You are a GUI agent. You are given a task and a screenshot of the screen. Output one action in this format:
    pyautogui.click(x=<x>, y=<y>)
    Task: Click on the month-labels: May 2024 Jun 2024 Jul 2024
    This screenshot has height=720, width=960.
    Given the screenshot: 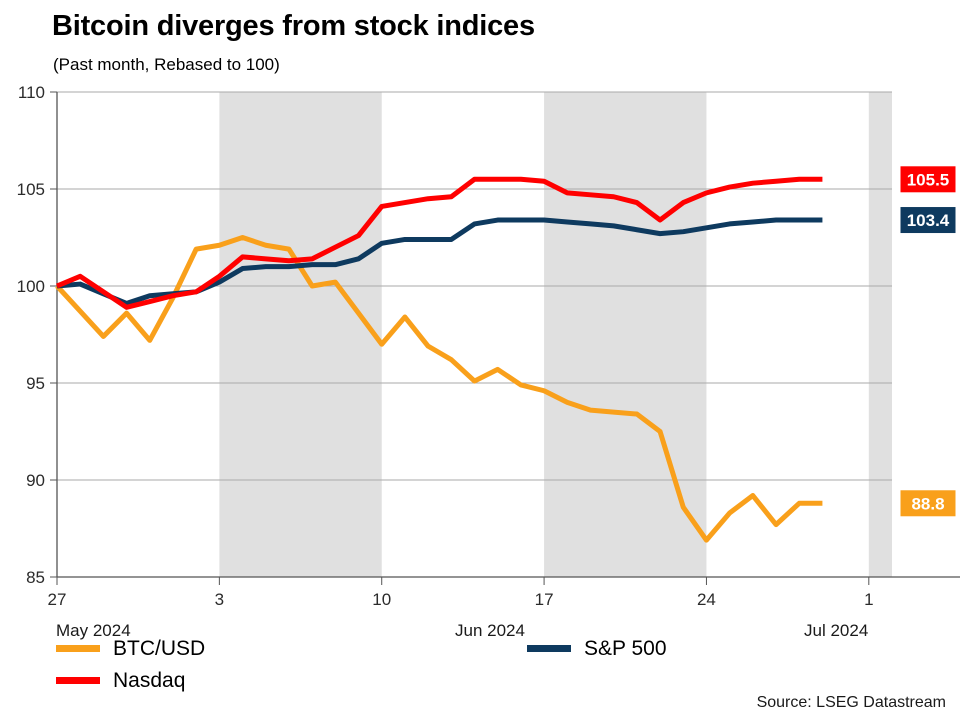 What is the action you would take?
    pyautogui.click(x=462, y=630)
    